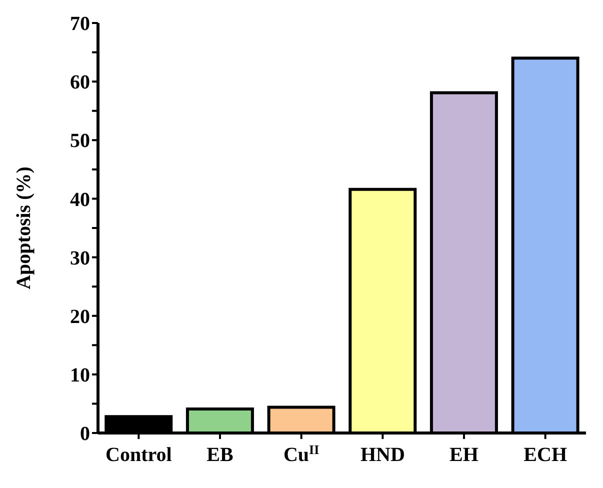 The width and height of the screenshot is (603, 488). Describe the element at coordinates (85, 434) in the screenshot. I see `y-tick-label: 0` at that location.